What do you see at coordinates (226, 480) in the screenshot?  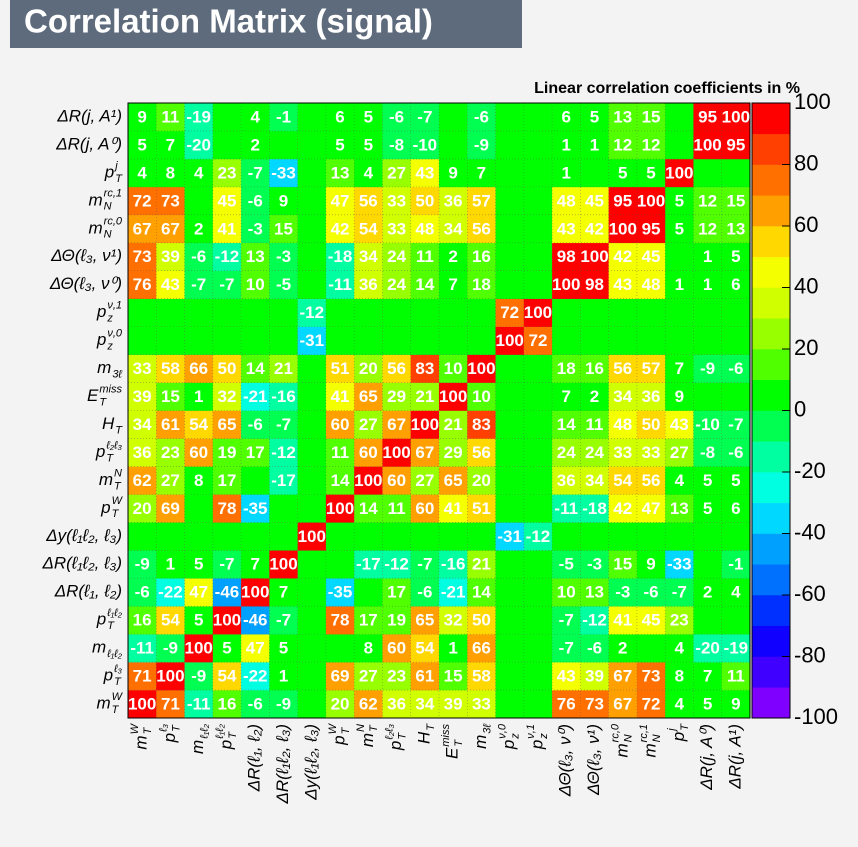 I see `cell-value: 17` at bounding box center [226, 480].